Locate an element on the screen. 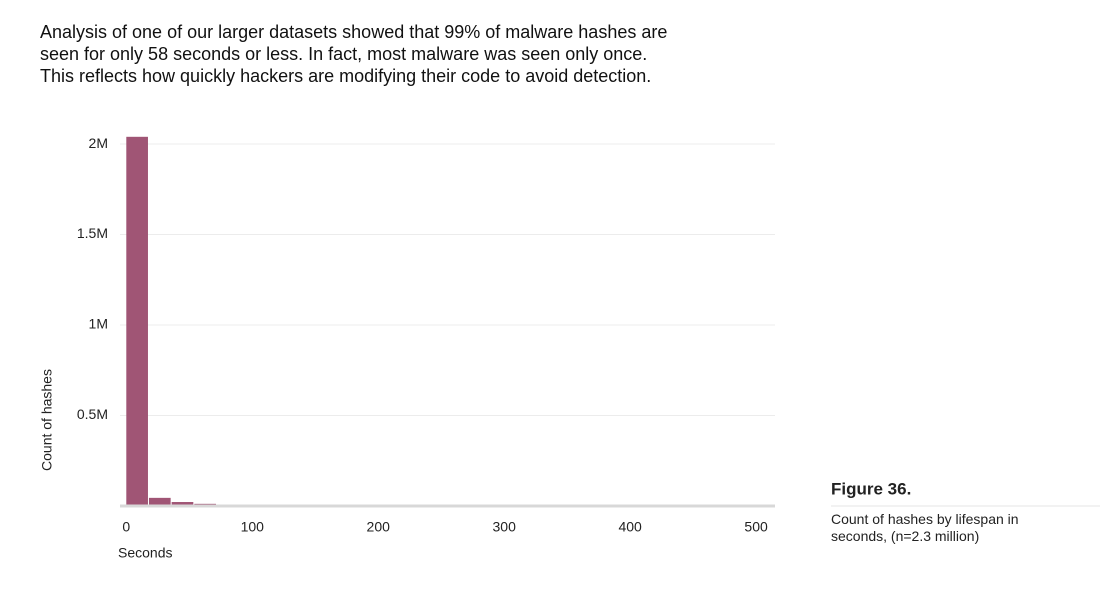 This screenshot has height=604, width=1116. x-axis-label: Seconds is located at coordinates (145, 553).